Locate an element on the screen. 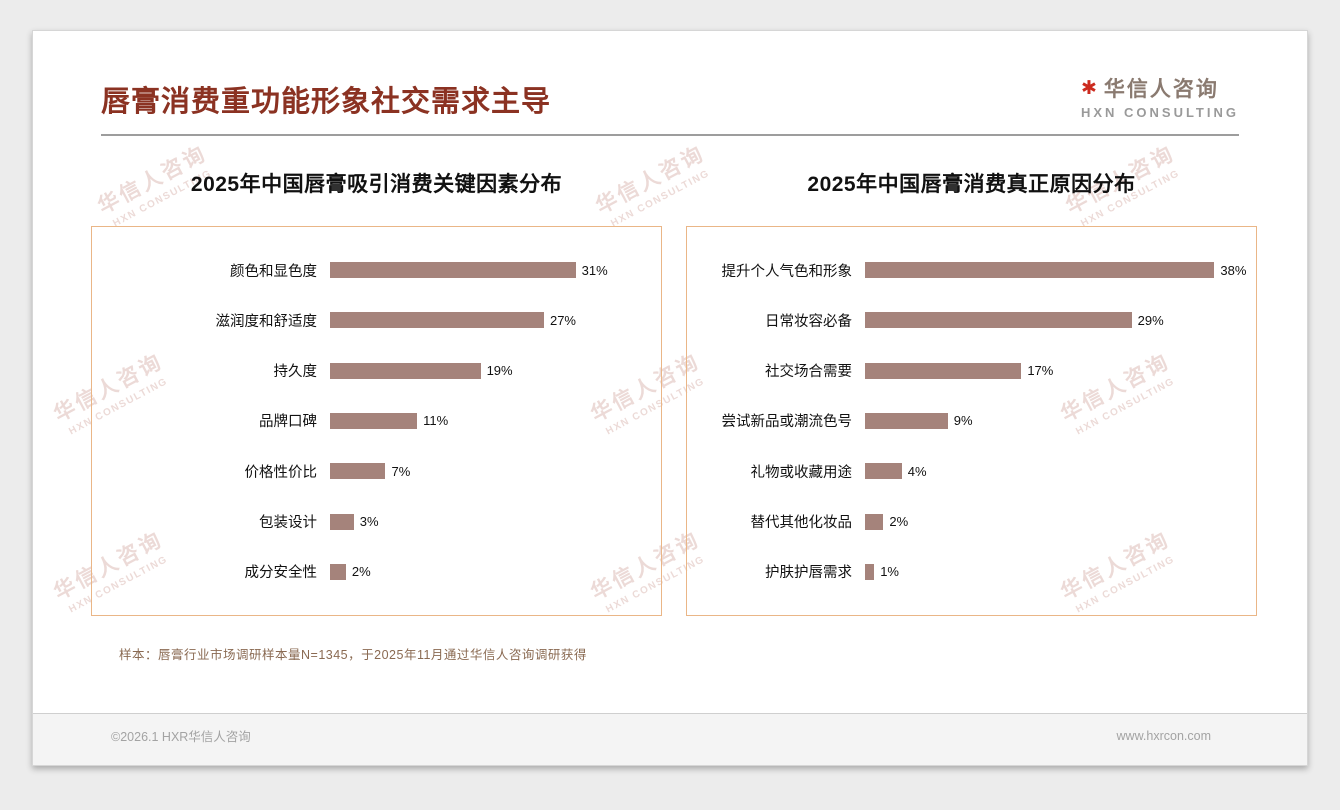 This screenshot has height=810, width=1340. chart-title-right: 2025年中国唇膏消费真正原因分布 is located at coordinates (971, 184).